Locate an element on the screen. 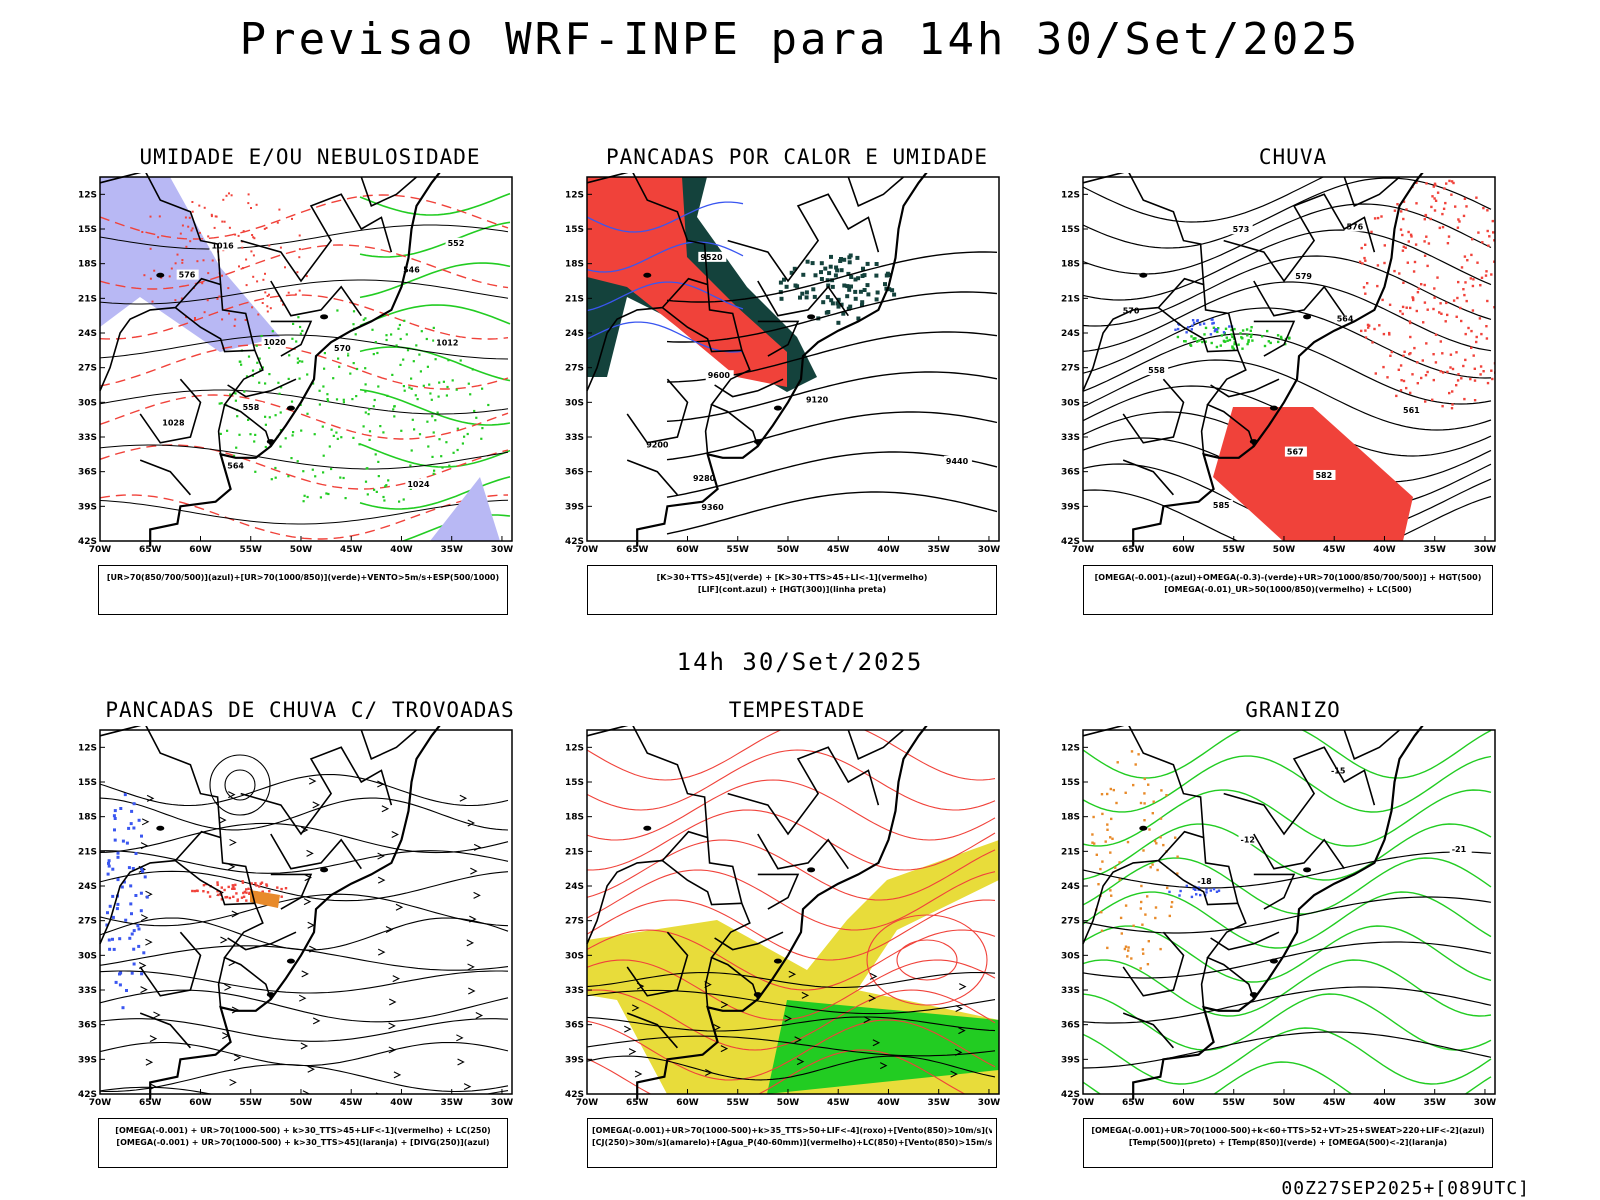 The height and width of the screenshot is (1200, 1600). thunderstorm-area is located at coordinates (687, 282).